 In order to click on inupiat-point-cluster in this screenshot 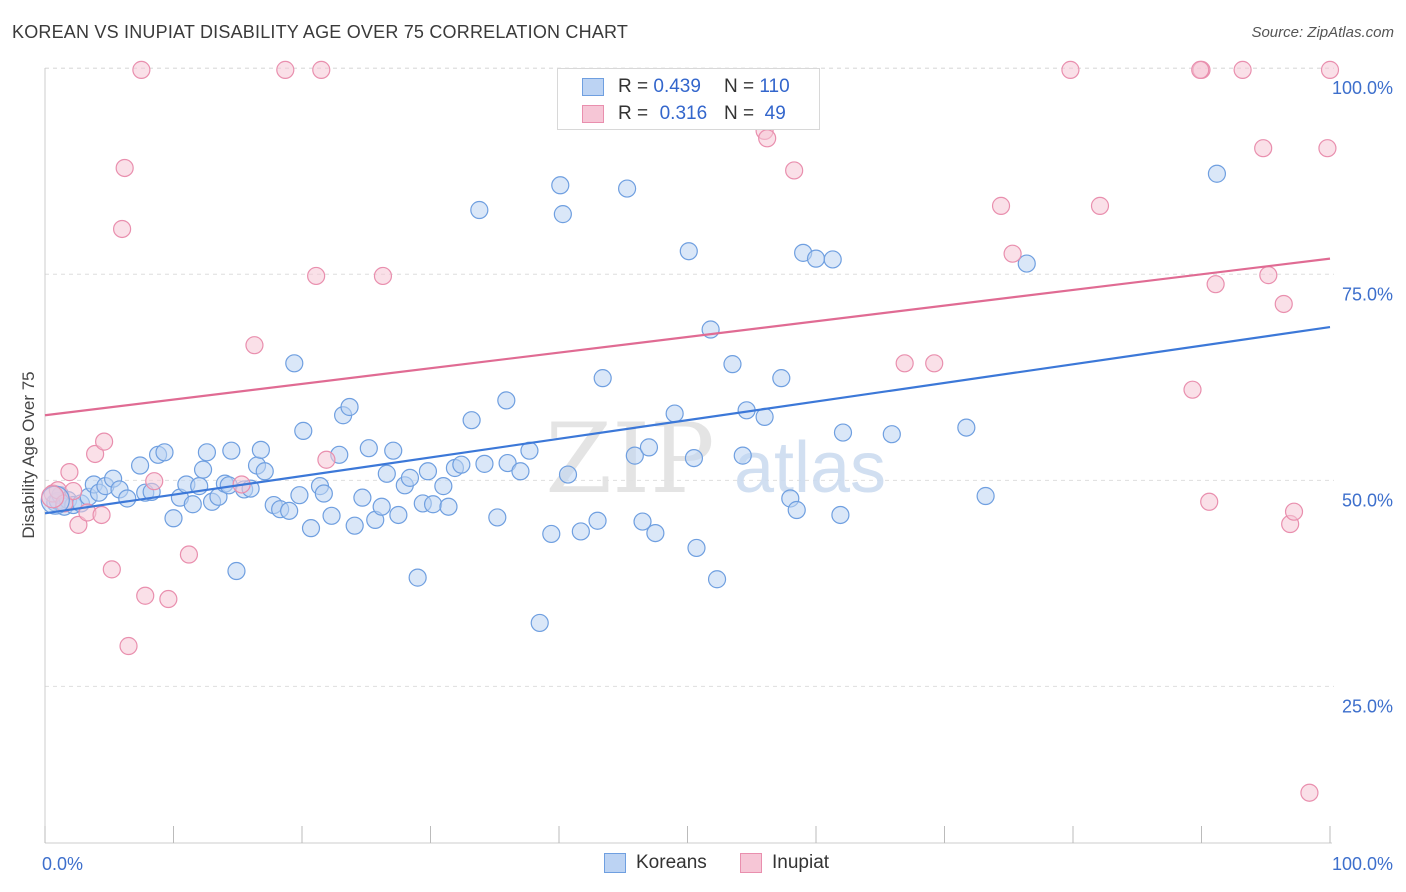, I will do `click(53, 497)`.